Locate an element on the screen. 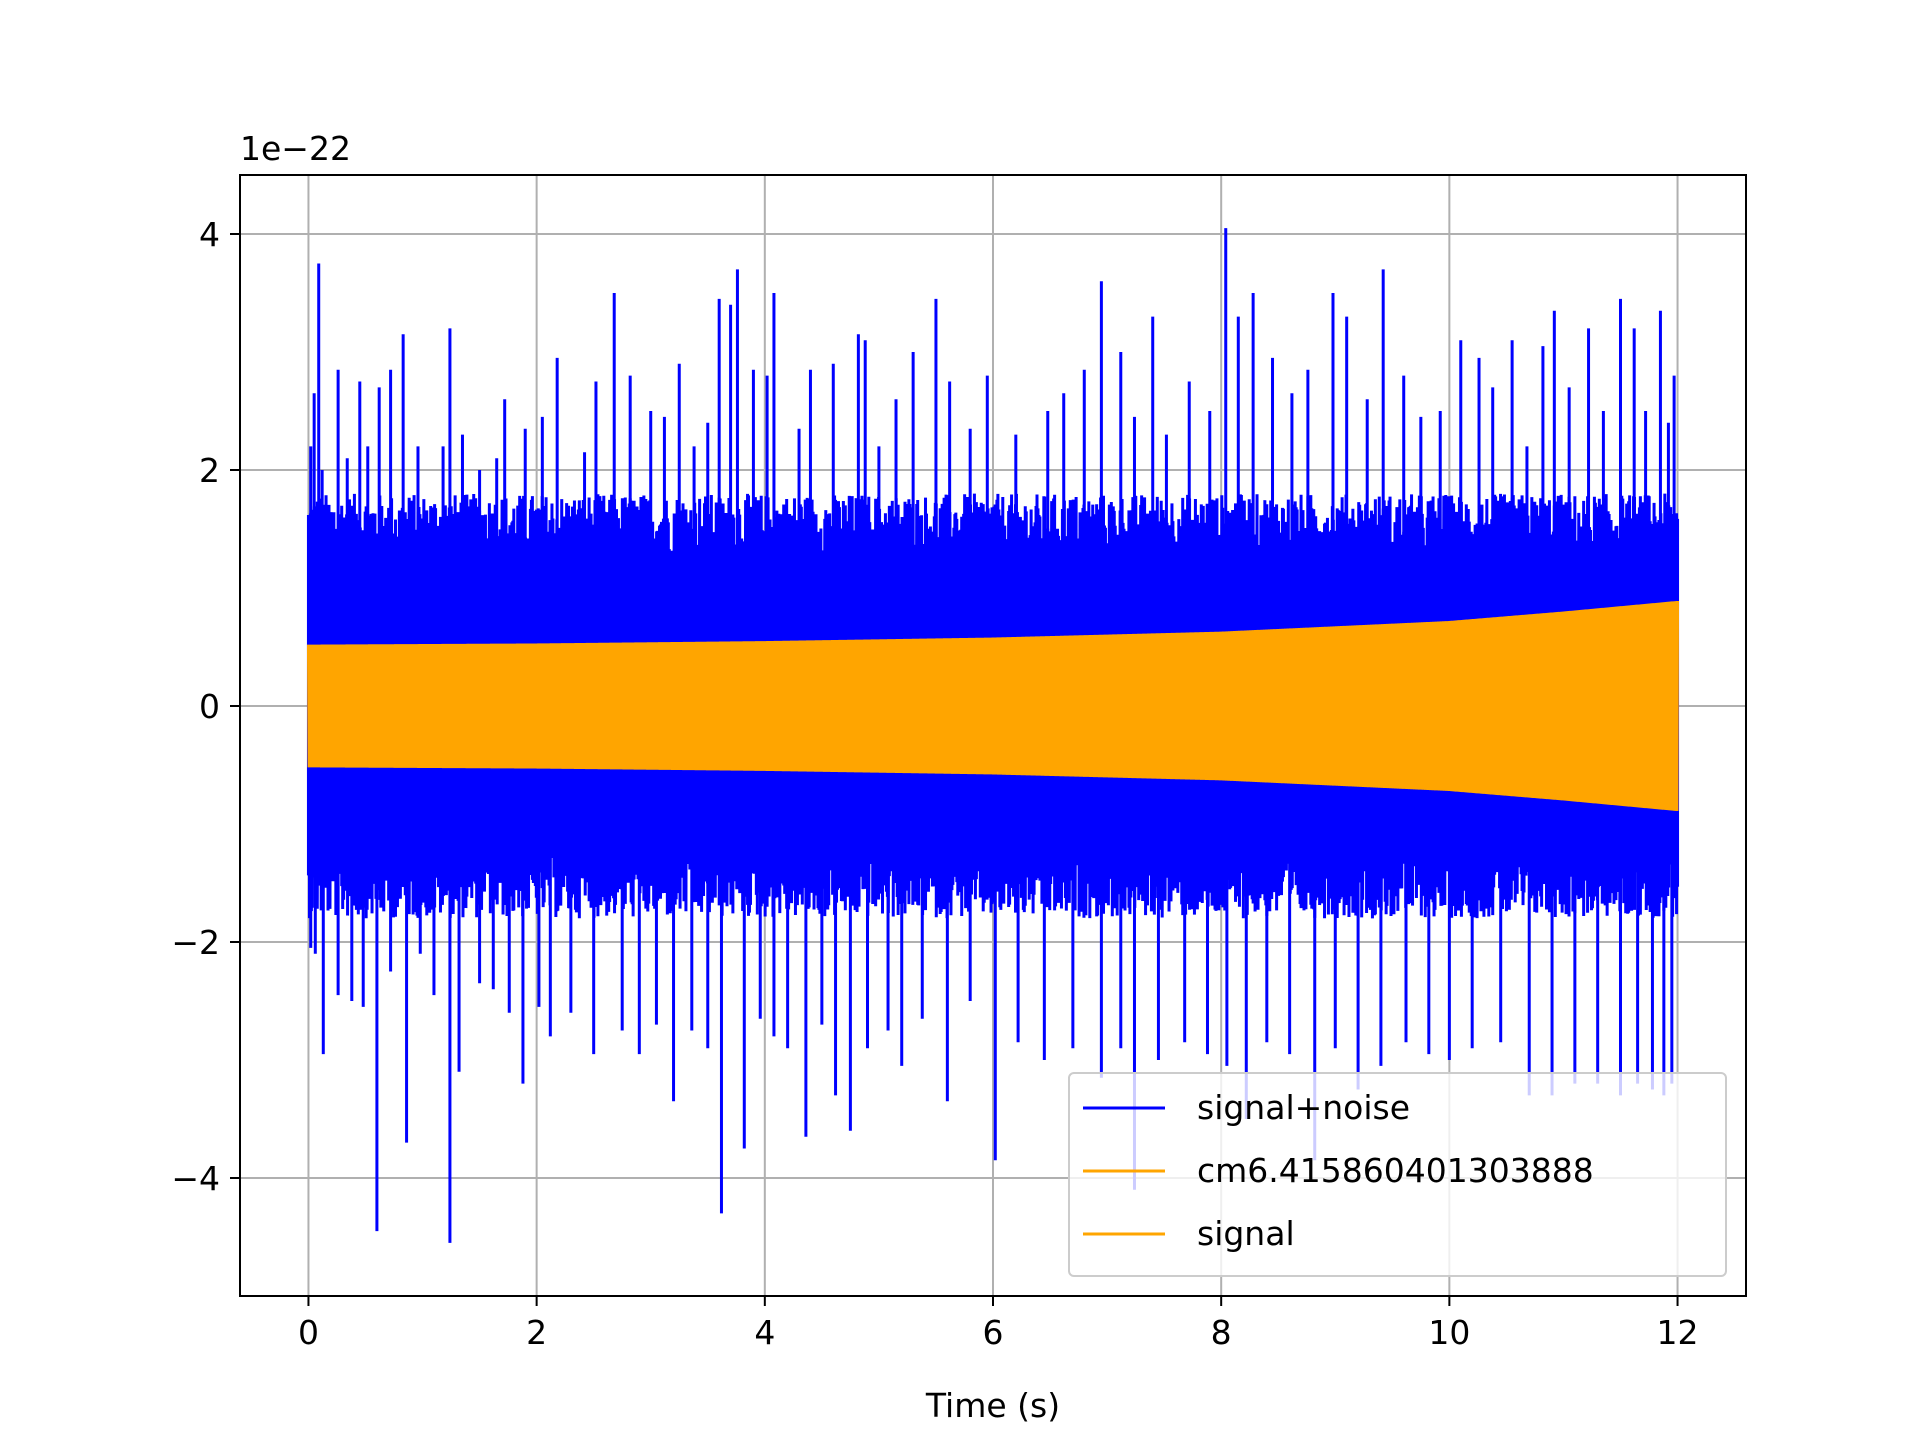 The image size is (1920, 1440). legend-box is located at coordinates (1397, 1174).